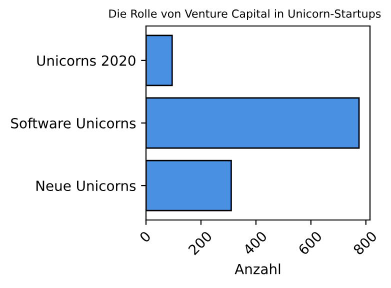 The height and width of the screenshot is (288, 391). What do you see at coordinates (86, 186) in the screenshot?
I see `y-tick-label: Neue Unicorns` at bounding box center [86, 186].